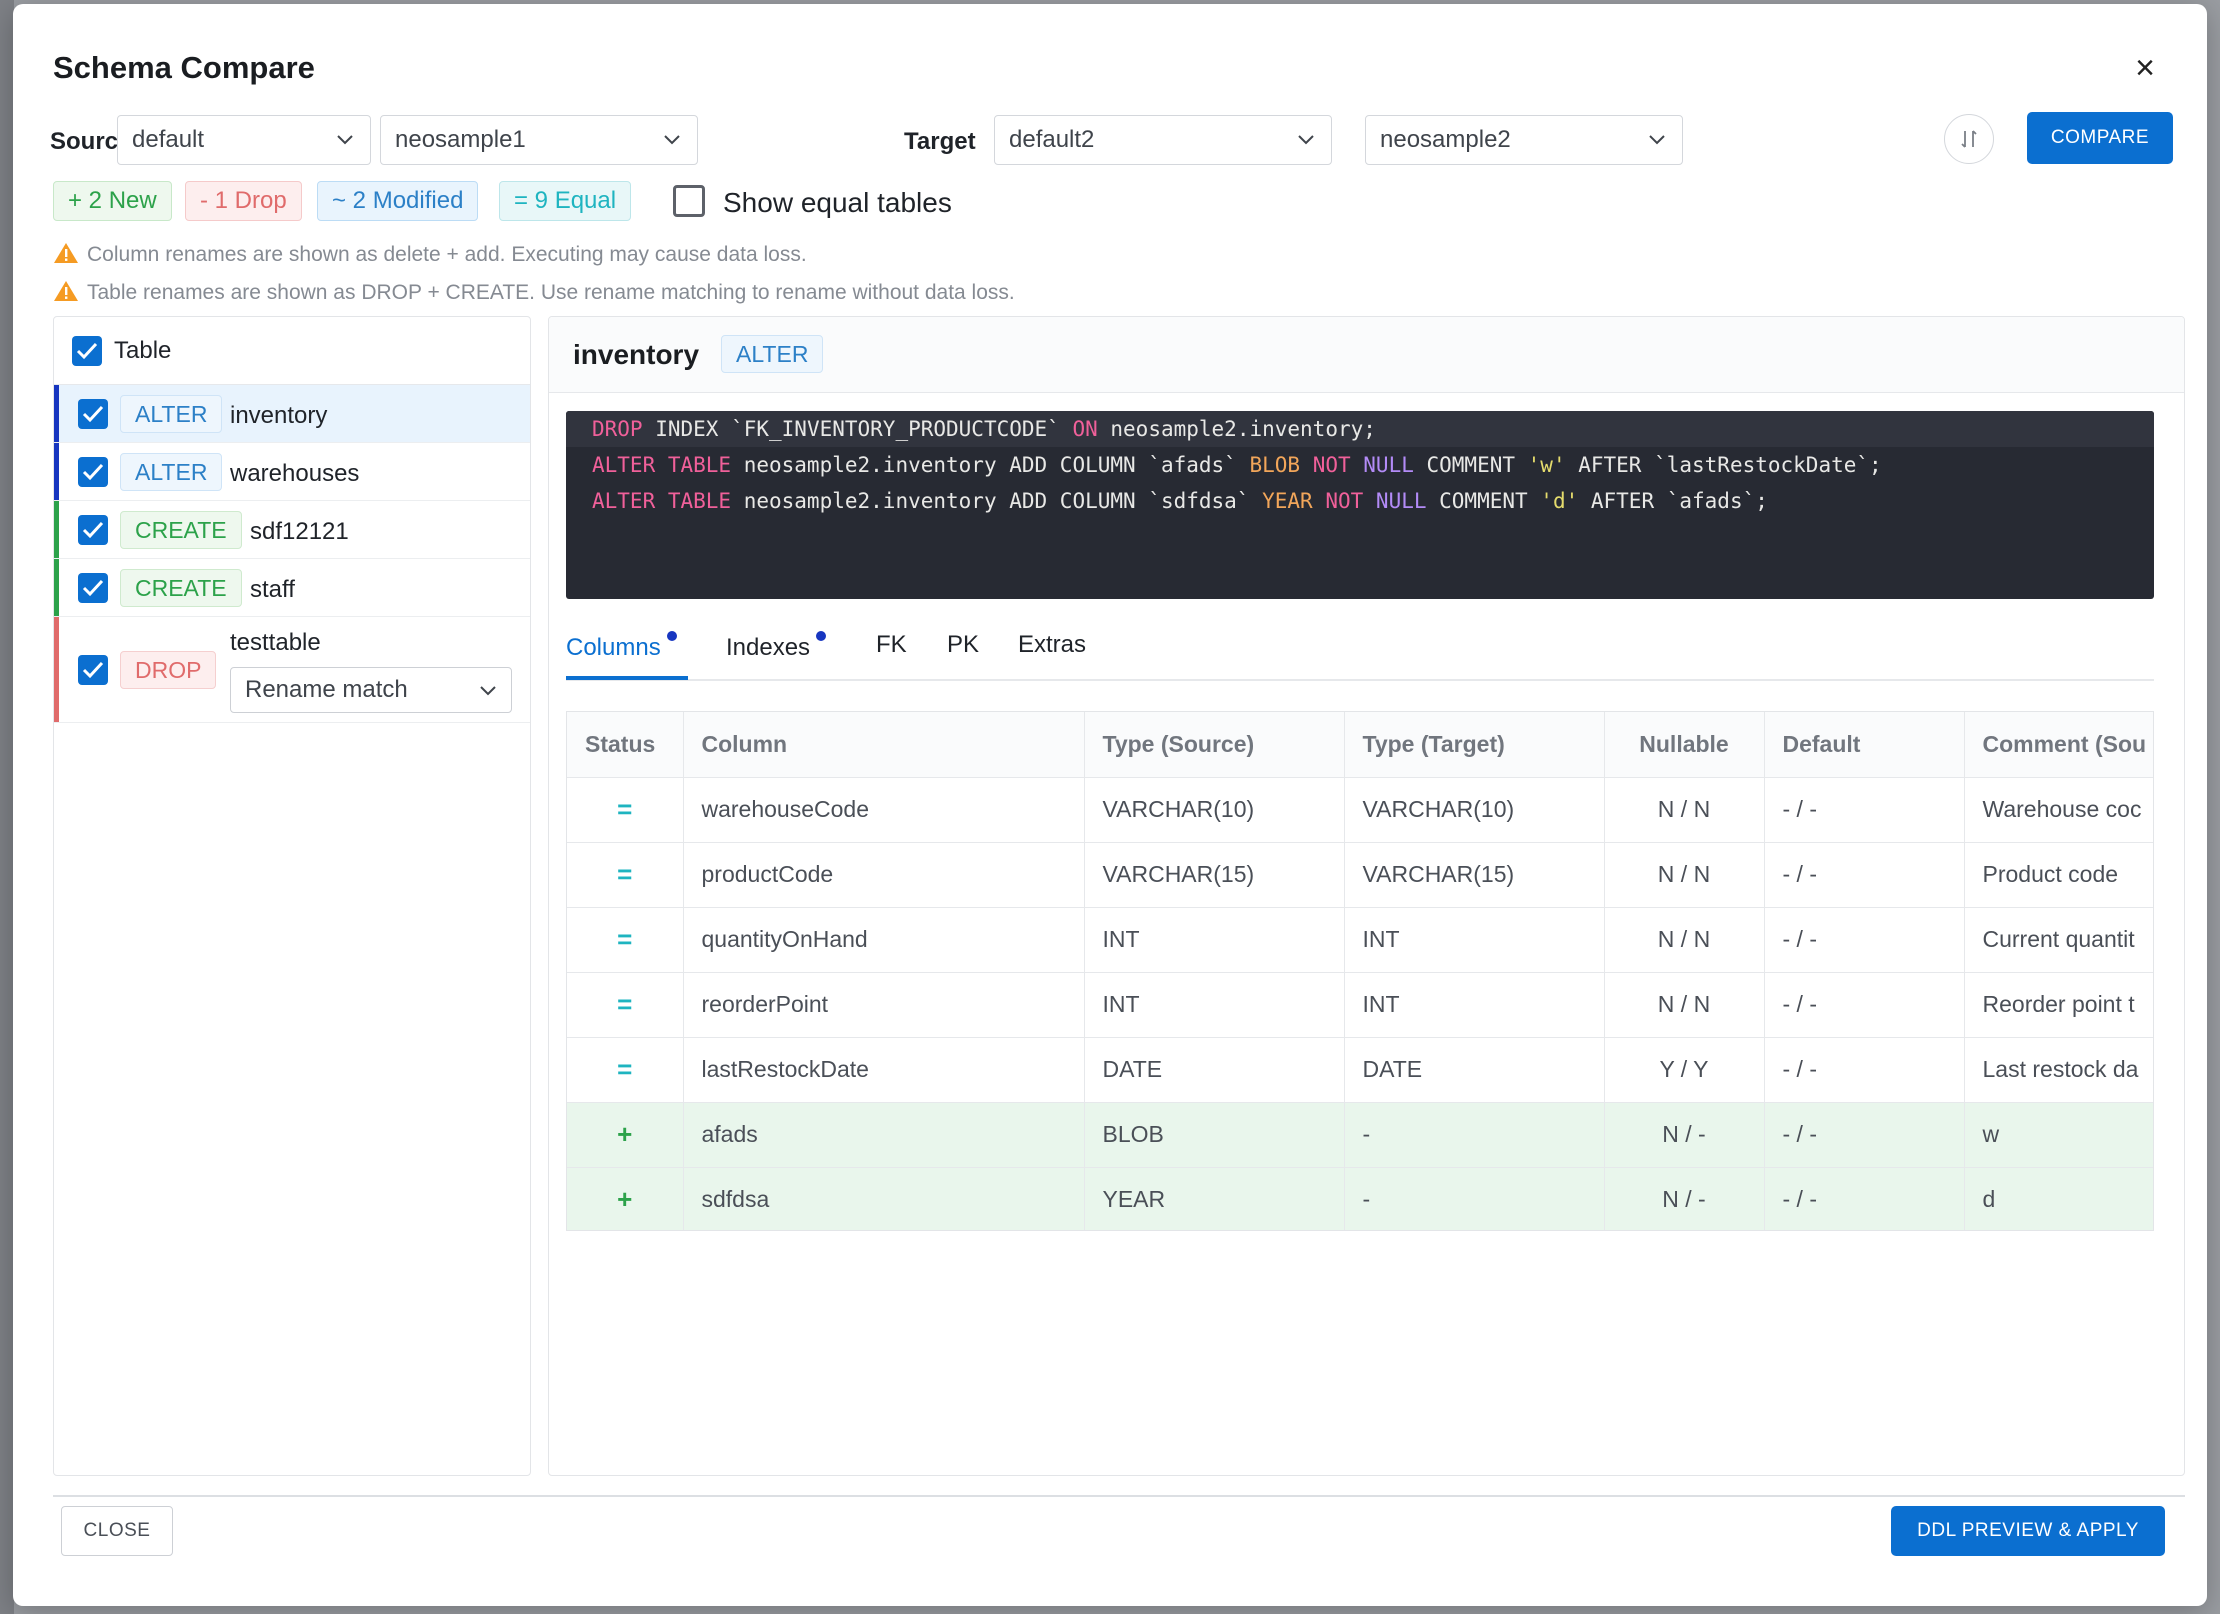 The width and height of the screenshot is (2220, 1614). Describe the element at coordinates (279, 415) in the screenshot. I see `table-name: inventory` at that location.